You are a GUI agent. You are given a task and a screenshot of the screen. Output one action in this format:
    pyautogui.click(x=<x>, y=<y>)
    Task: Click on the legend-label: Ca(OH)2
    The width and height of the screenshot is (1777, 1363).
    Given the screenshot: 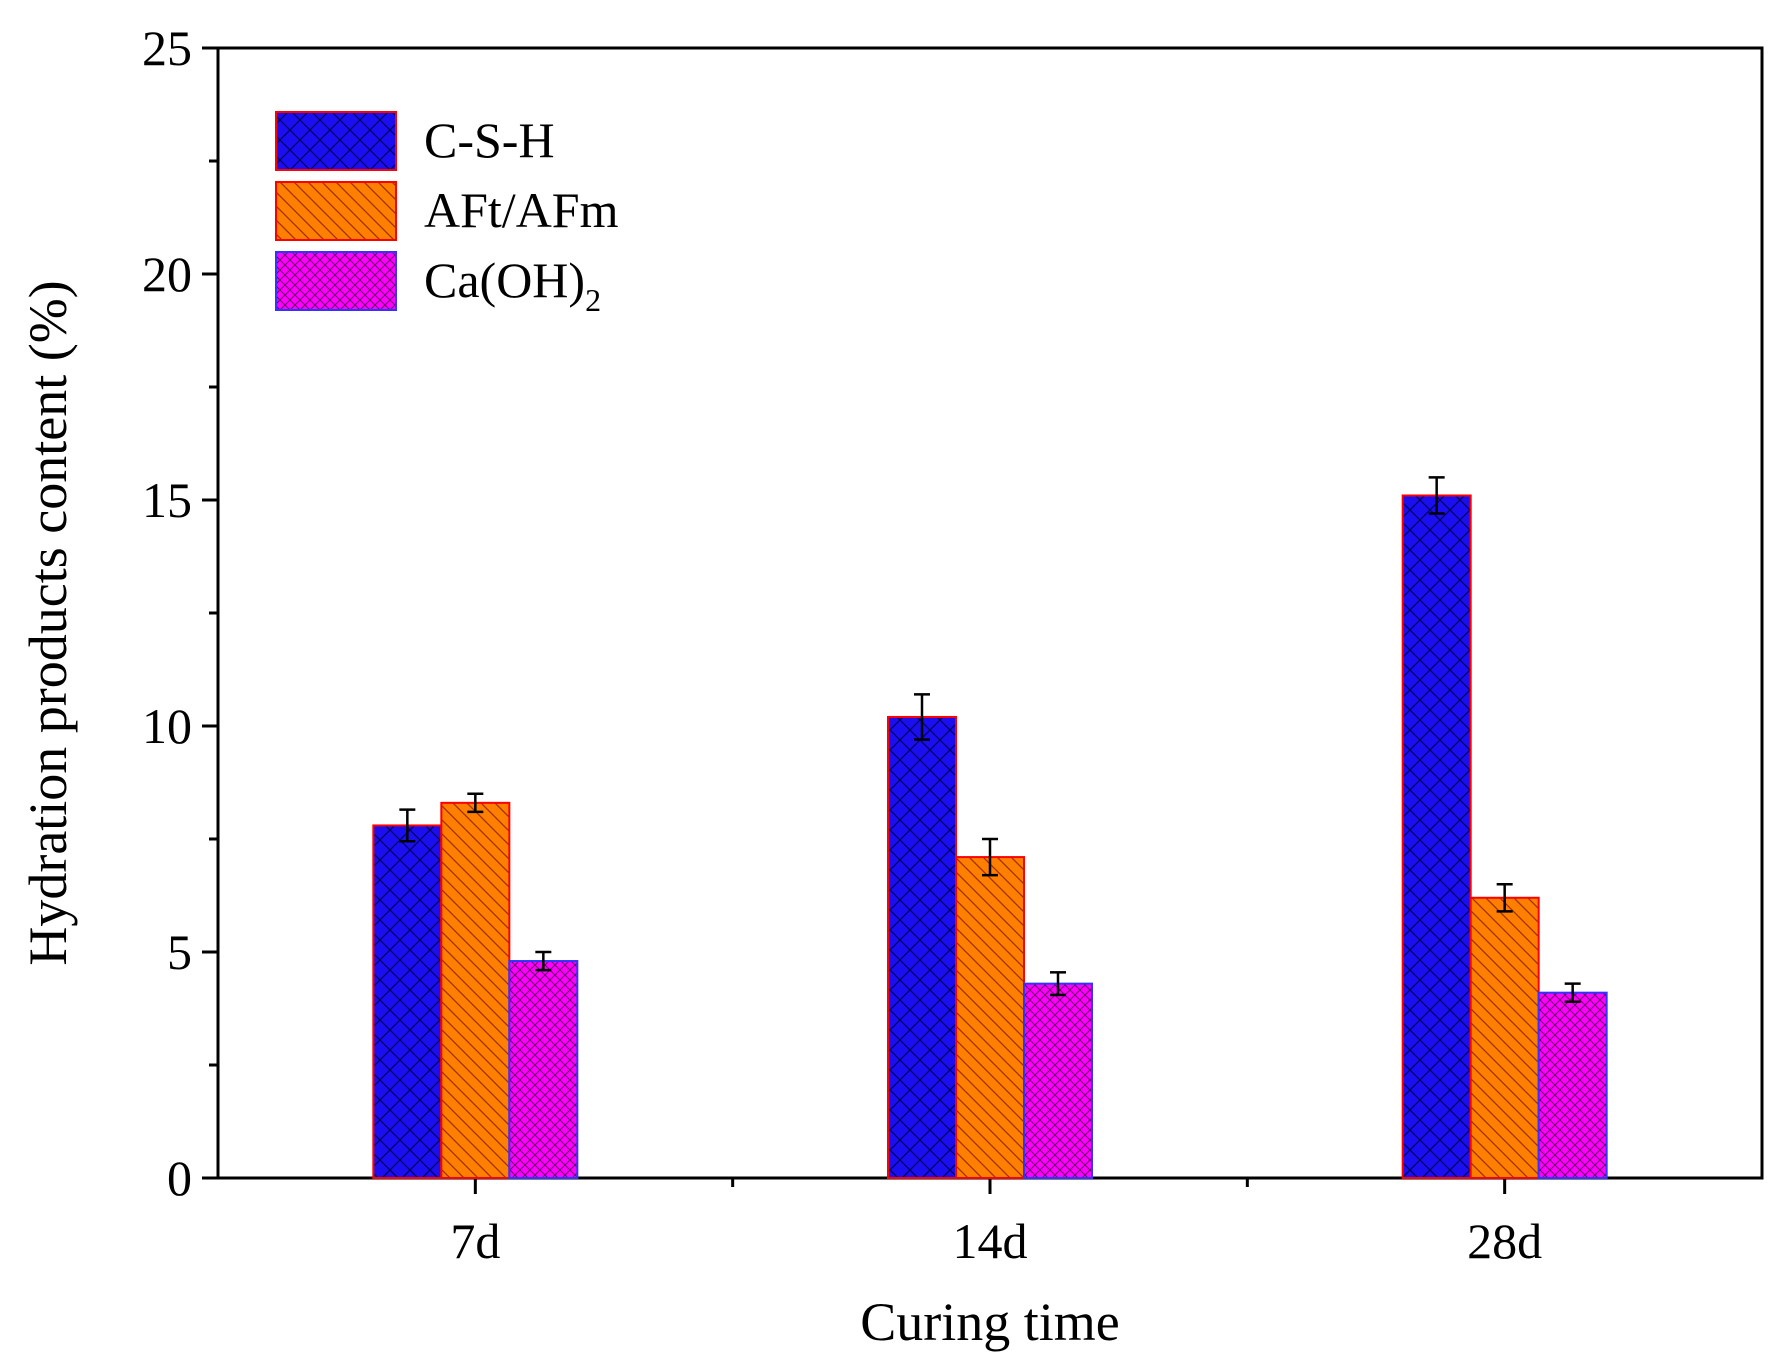 What is the action you would take?
    pyautogui.click(x=512, y=285)
    